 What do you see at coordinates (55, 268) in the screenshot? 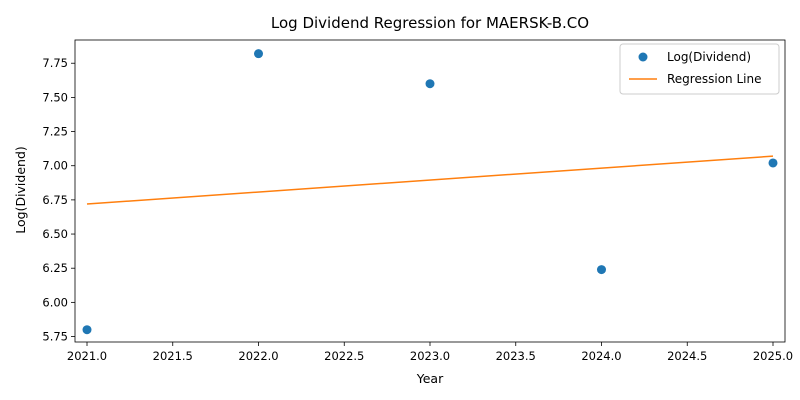
I see `y-tick-label: 6.25` at bounding box center [55, 268].